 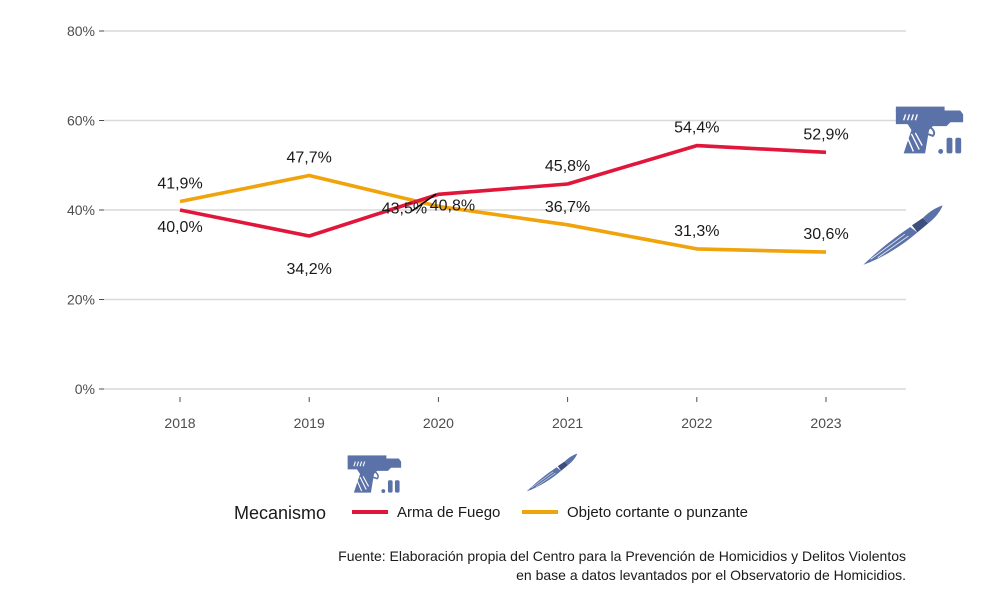 I want to click on y-tick-label: 60%, so click(x=81, y=121).